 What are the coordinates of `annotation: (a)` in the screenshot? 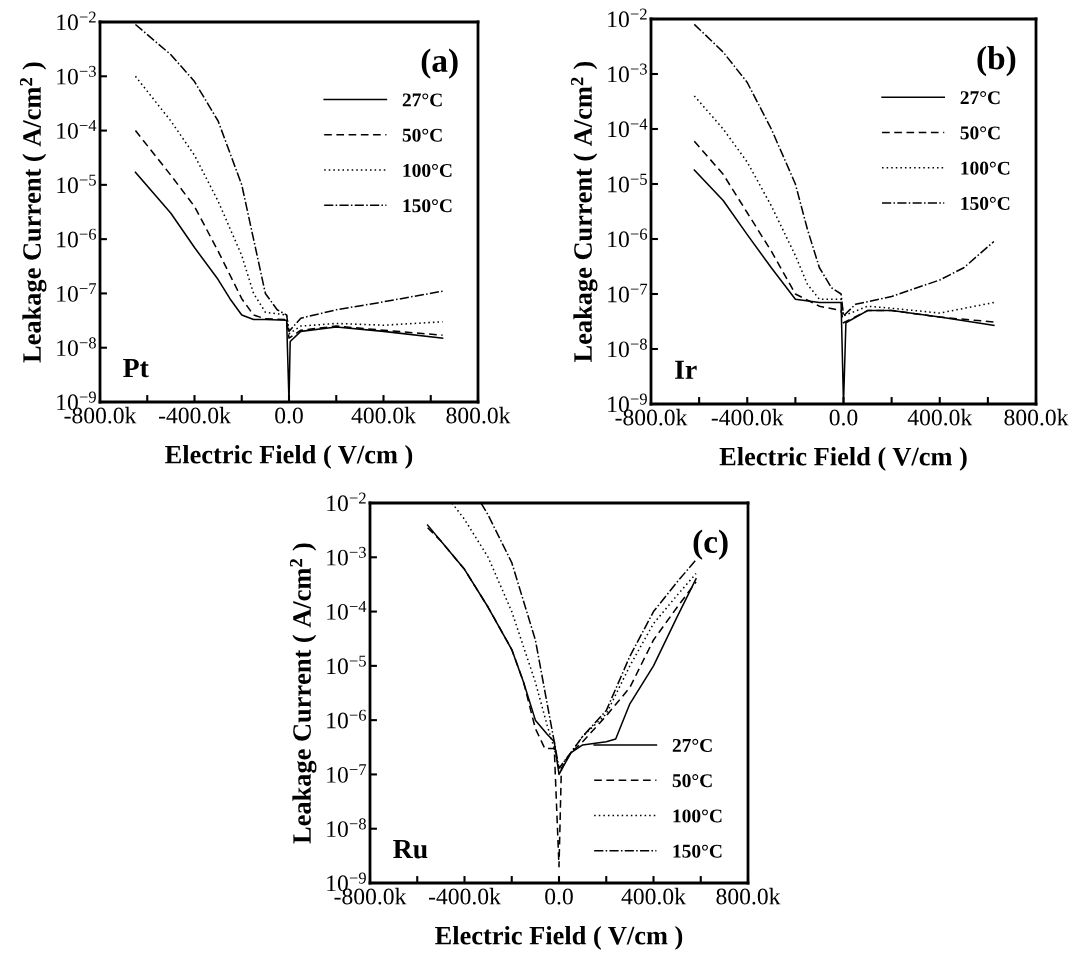 It's located at (439, 63).